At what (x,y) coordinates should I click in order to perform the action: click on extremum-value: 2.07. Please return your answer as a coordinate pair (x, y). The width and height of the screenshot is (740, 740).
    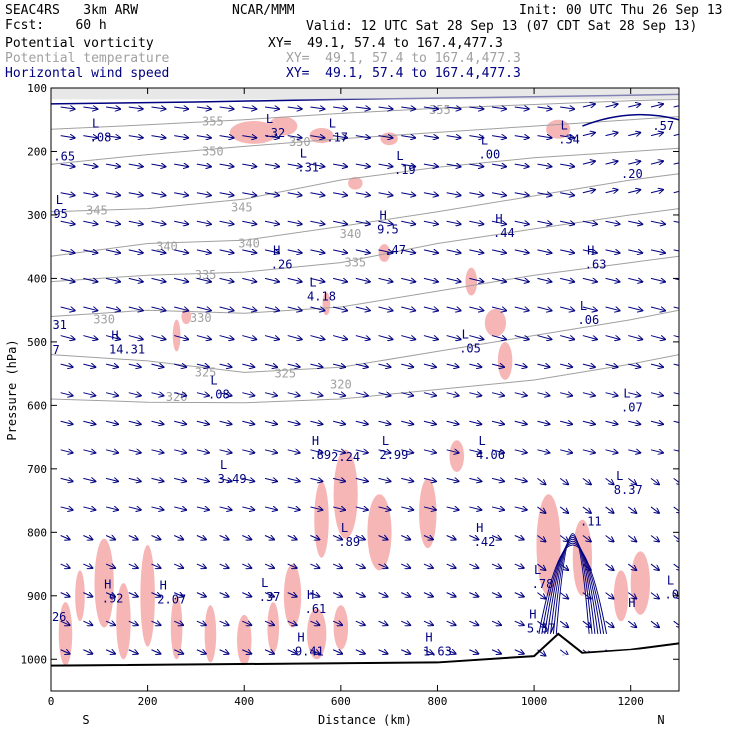
    Looking at the image, I should click on (171, 600).